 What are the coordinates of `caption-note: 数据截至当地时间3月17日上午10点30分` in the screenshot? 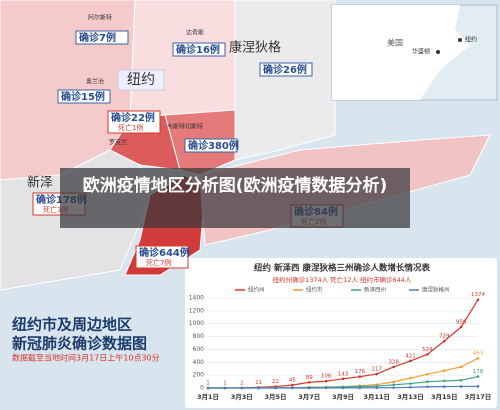 It's located at (86, 358).